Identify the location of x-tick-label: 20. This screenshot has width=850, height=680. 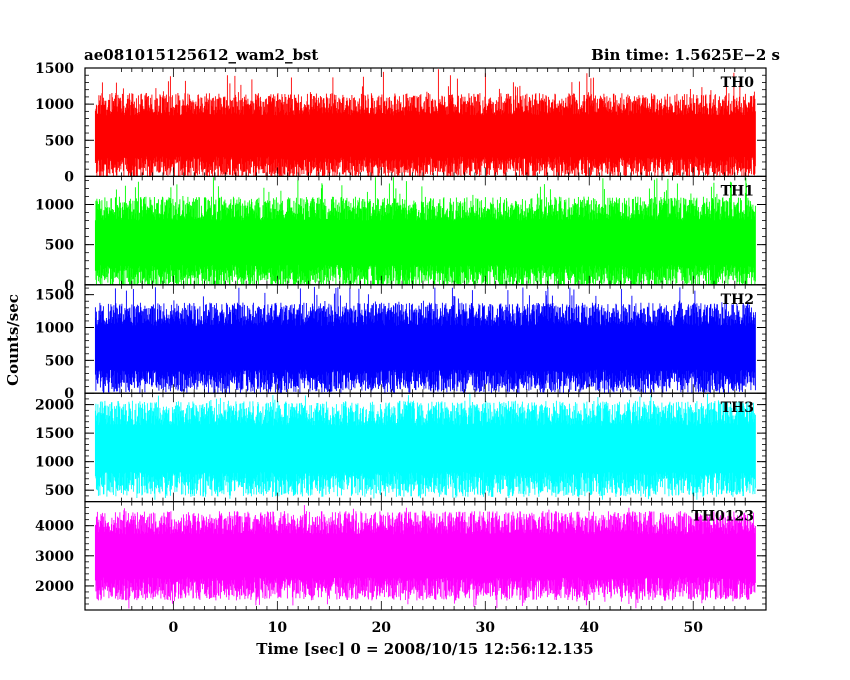
(382, 628).